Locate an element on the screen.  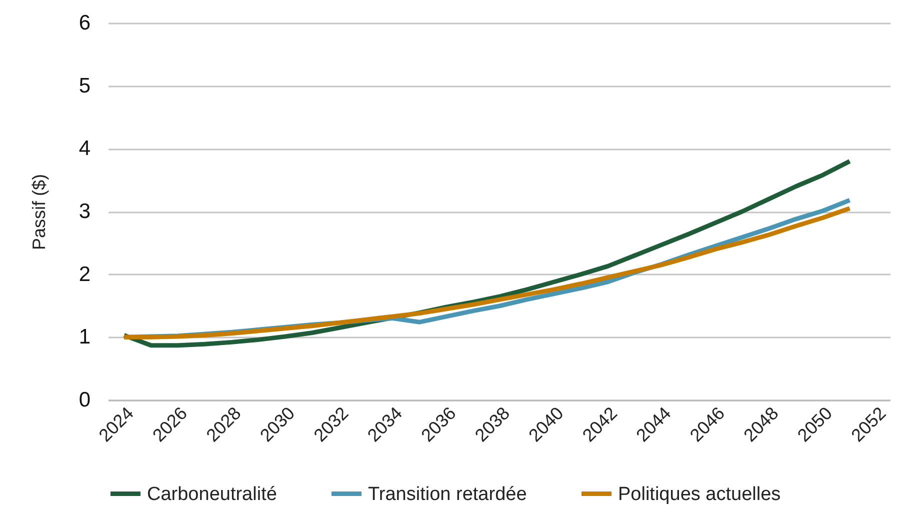
y-tick-label: 1 is located at coordinates (84, 337).